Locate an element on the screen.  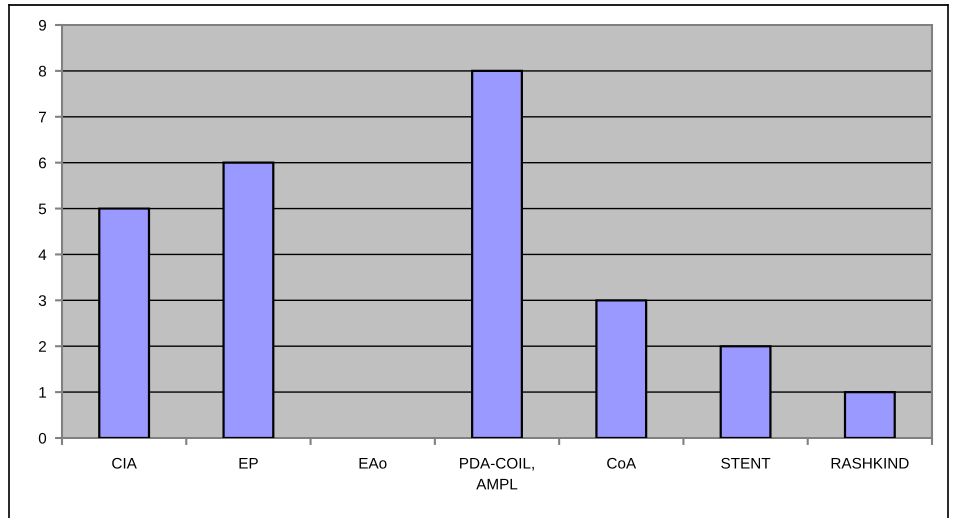
x-tick-label: CoA is located at coordinates (621, 463).